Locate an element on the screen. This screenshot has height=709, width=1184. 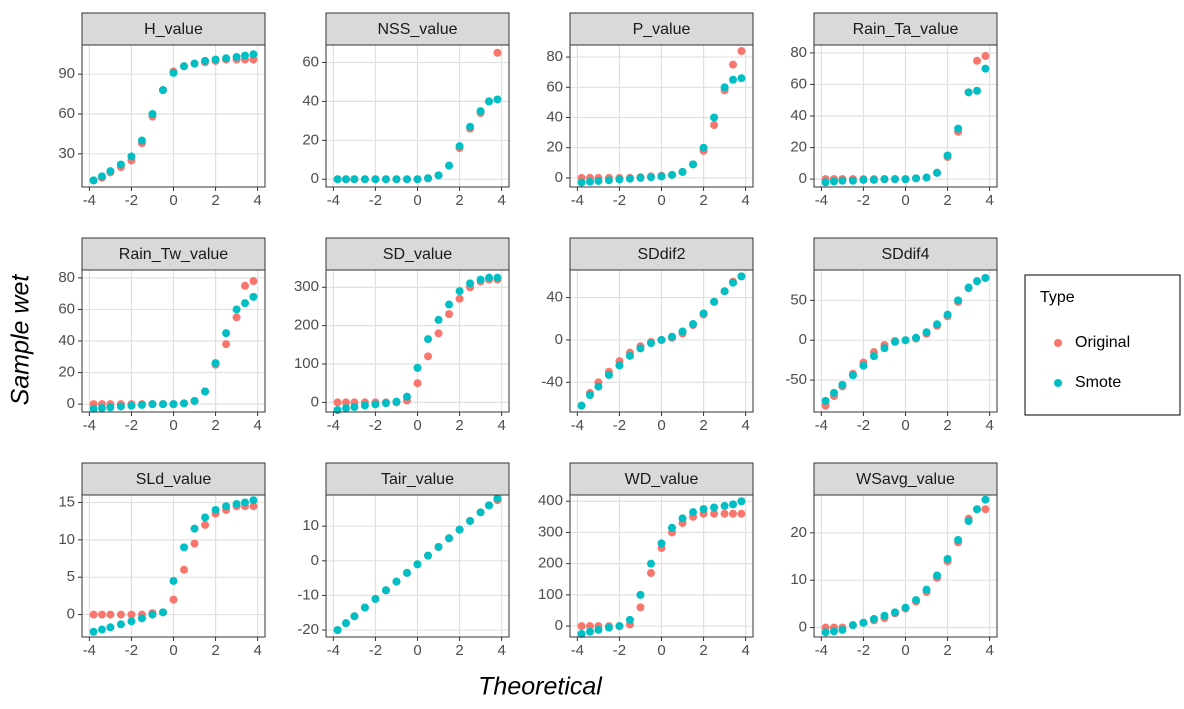
y-tick-label: 30 is located at coordinates (66, 153).